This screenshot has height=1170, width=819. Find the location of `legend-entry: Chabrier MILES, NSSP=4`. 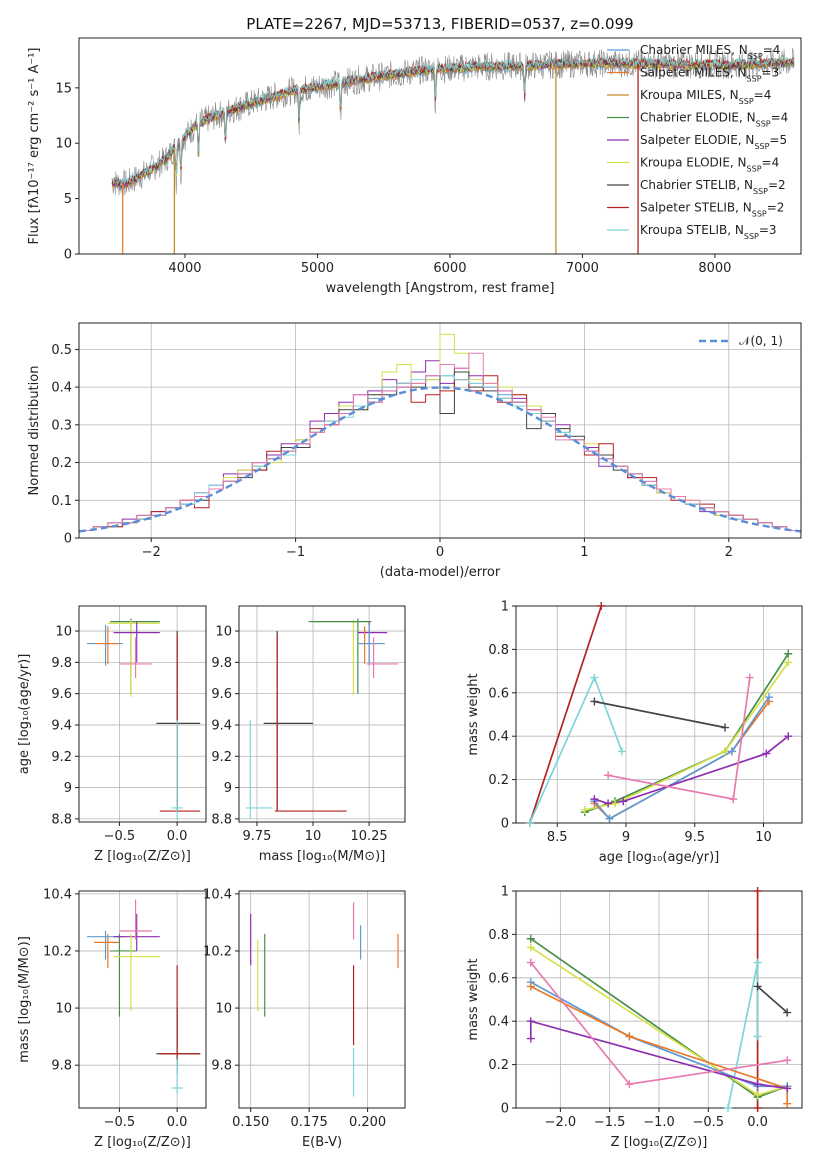

legend-entry: Chabrier MILES, NSSP=4 is located at coordinates (710, 52).